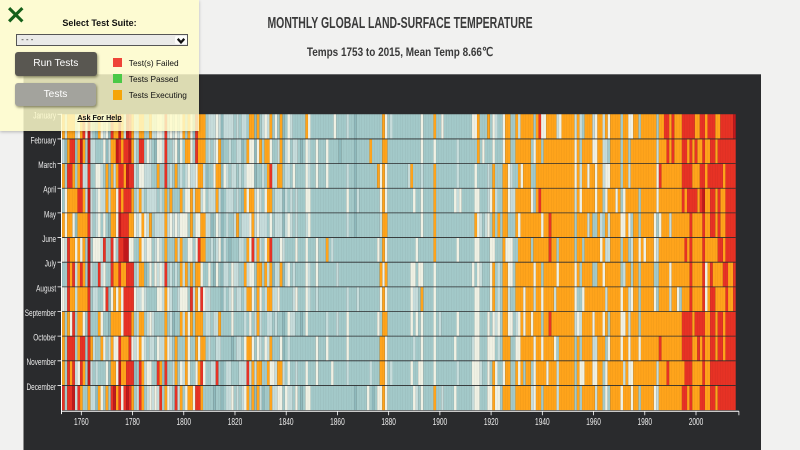 The width and height of the screenshot is (800, 450). I want to click on svg-text: 1920, so click(491, 421).